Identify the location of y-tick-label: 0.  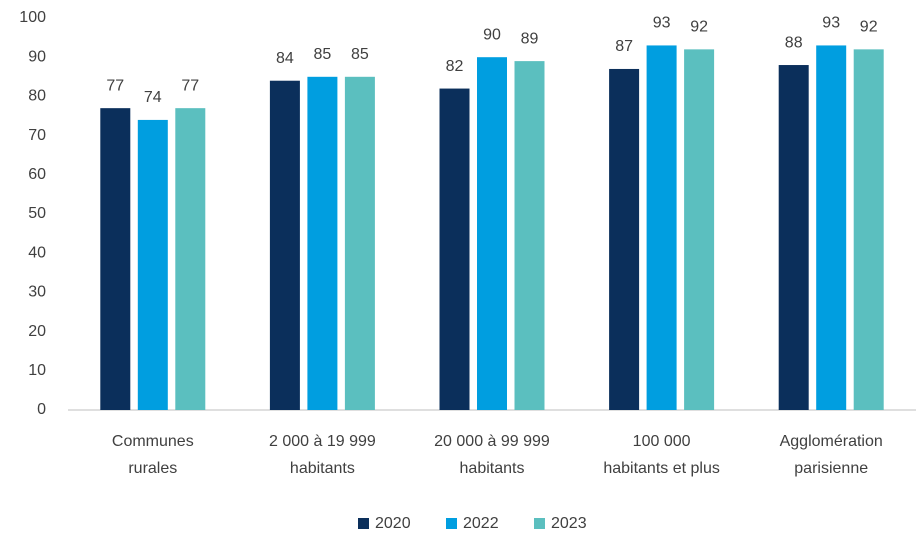
(41, 409).